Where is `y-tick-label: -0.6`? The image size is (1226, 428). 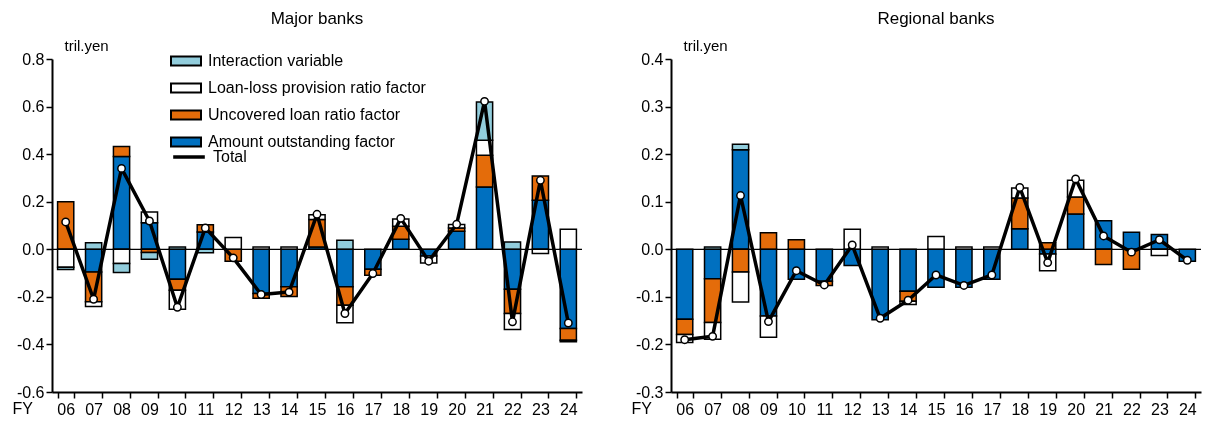 y-tick-label: -0.6 is located at coordinates (30, 392).